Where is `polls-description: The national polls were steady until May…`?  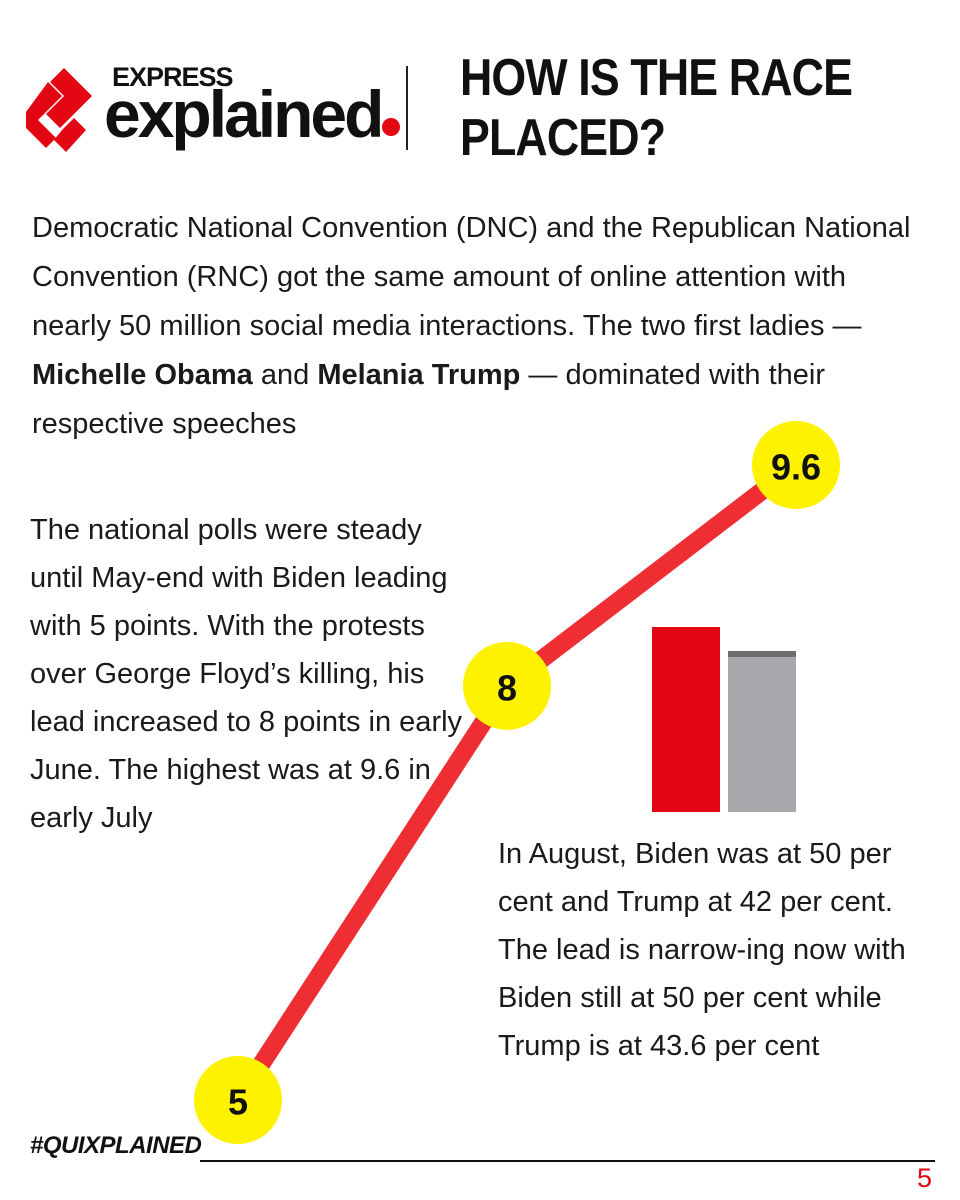 polls-description: The national polls were steady until May… is located at coordinates (246, 674).